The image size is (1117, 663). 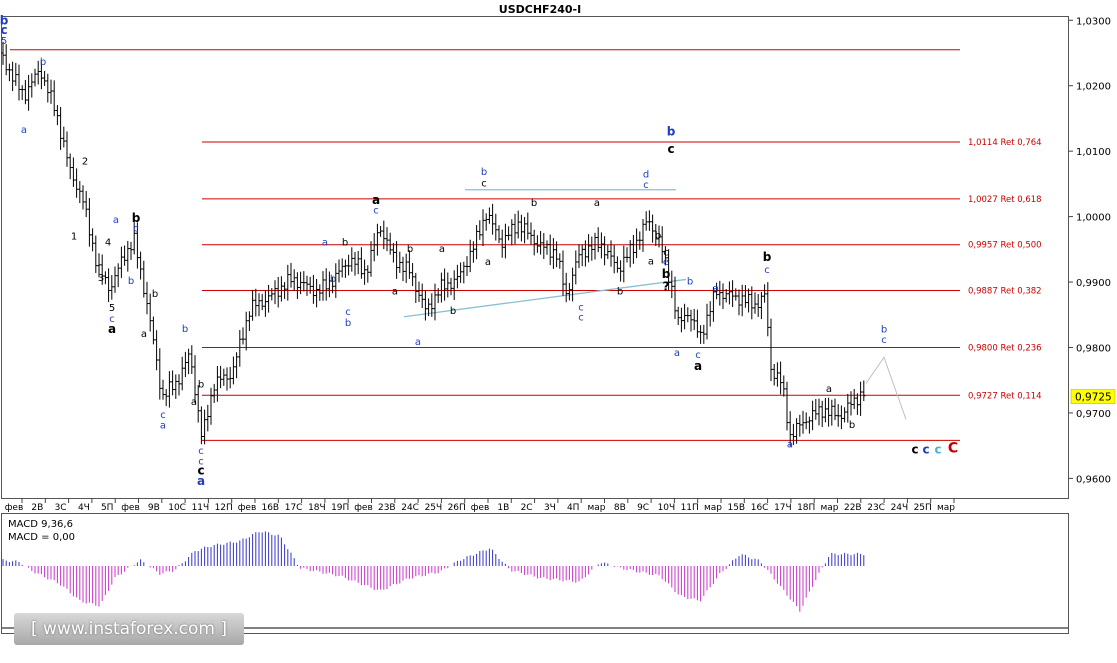 I want to click on x-tick-label: 26П, so click(x=457, y=508).